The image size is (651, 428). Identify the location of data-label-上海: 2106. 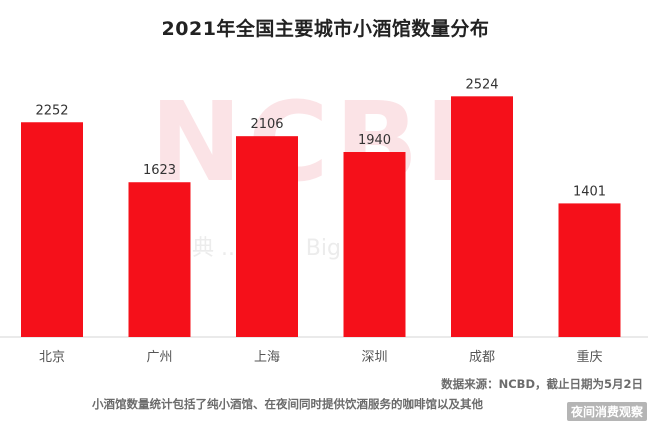
(266, 124).